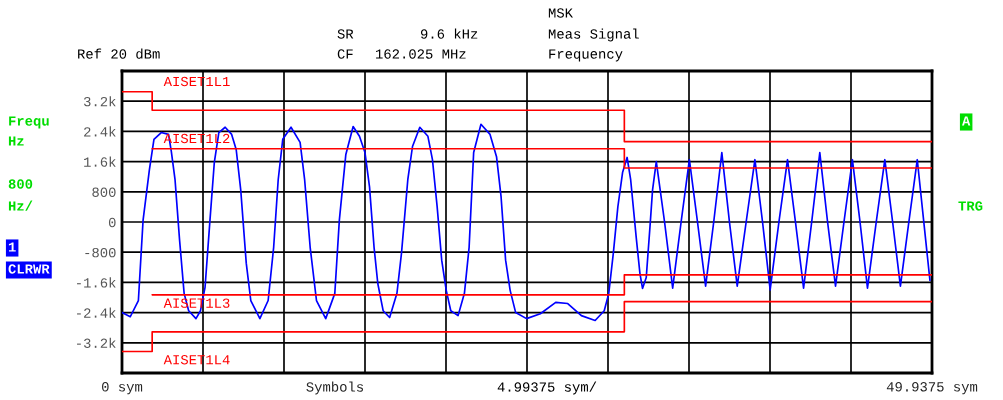 The height and width of the screenshot is (400, 1003). Describe the element at coordinates (966, 121) in the screenshot. I see `text: A` at that location.